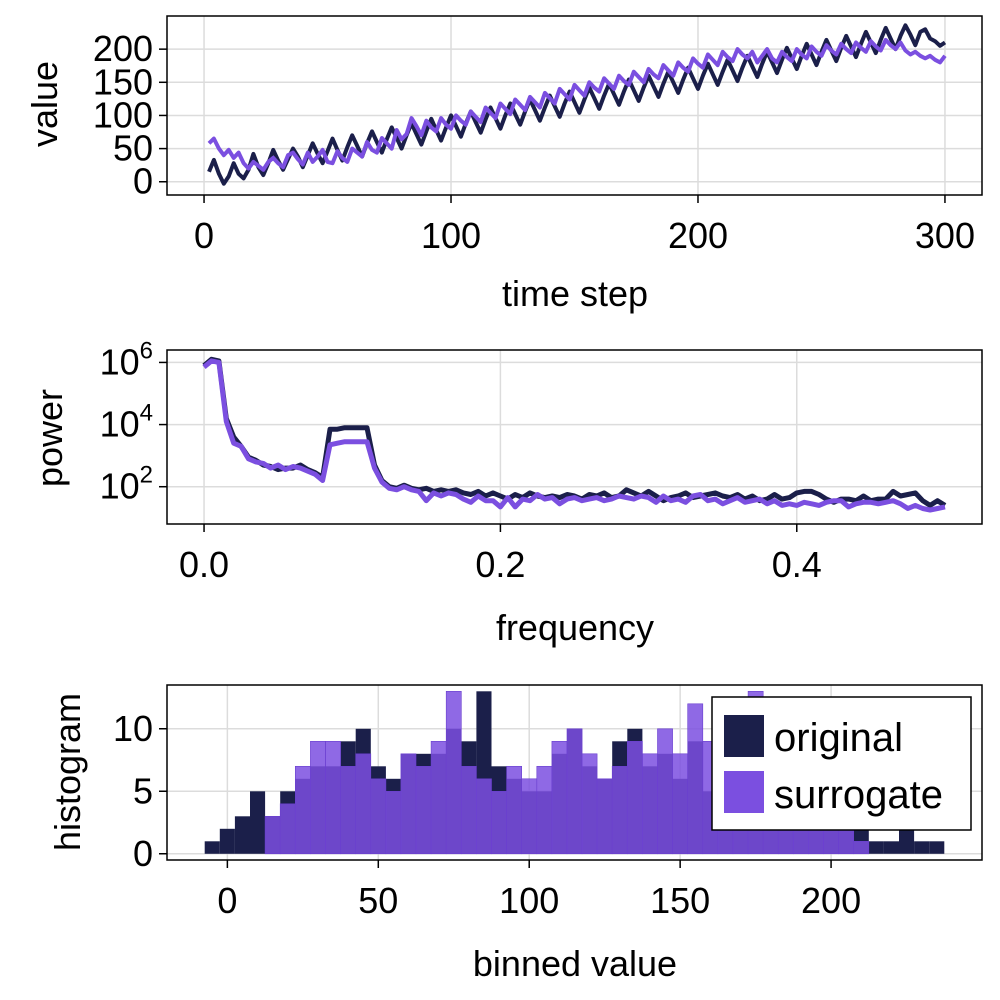 Image resolution: width=1000 pixels, height=1000 pixels. I want to click on histogram-legend: original surrogate, so click(841, 763).